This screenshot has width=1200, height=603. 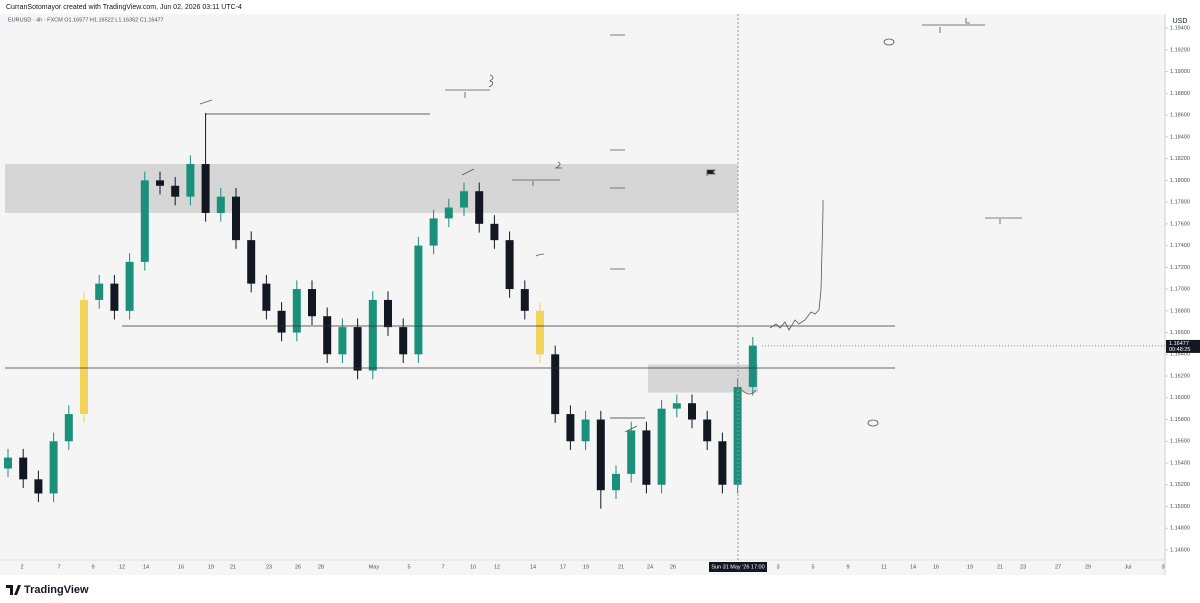 I want to click on crosshair-label: Sun 31 May '26 17:00, so click(x=737, y=567).